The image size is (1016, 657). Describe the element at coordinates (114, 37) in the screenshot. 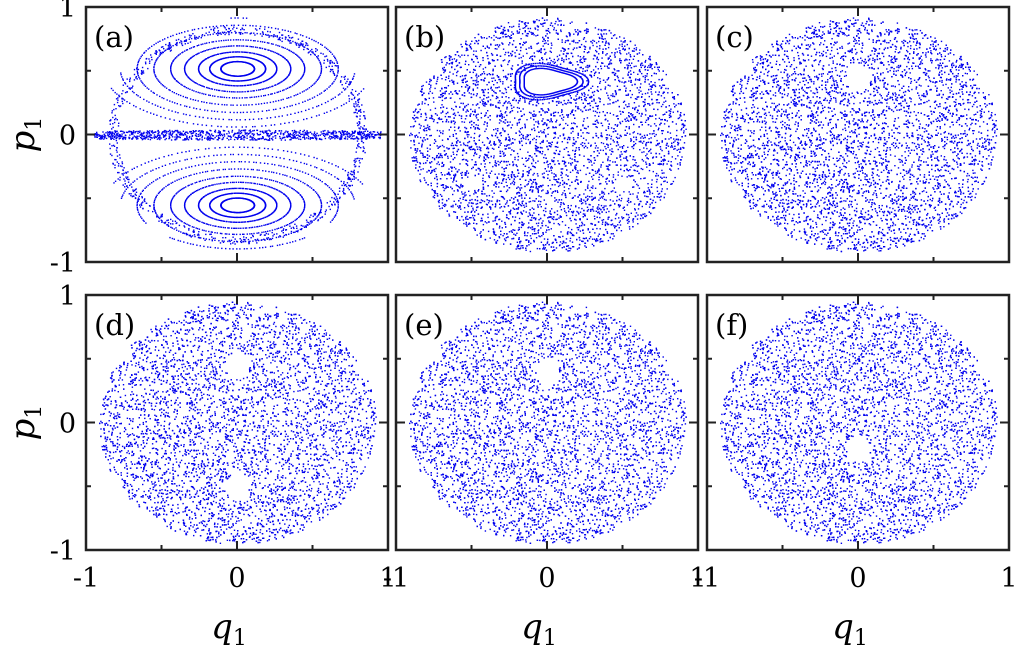

I see `panel-label: (a)` at that location.